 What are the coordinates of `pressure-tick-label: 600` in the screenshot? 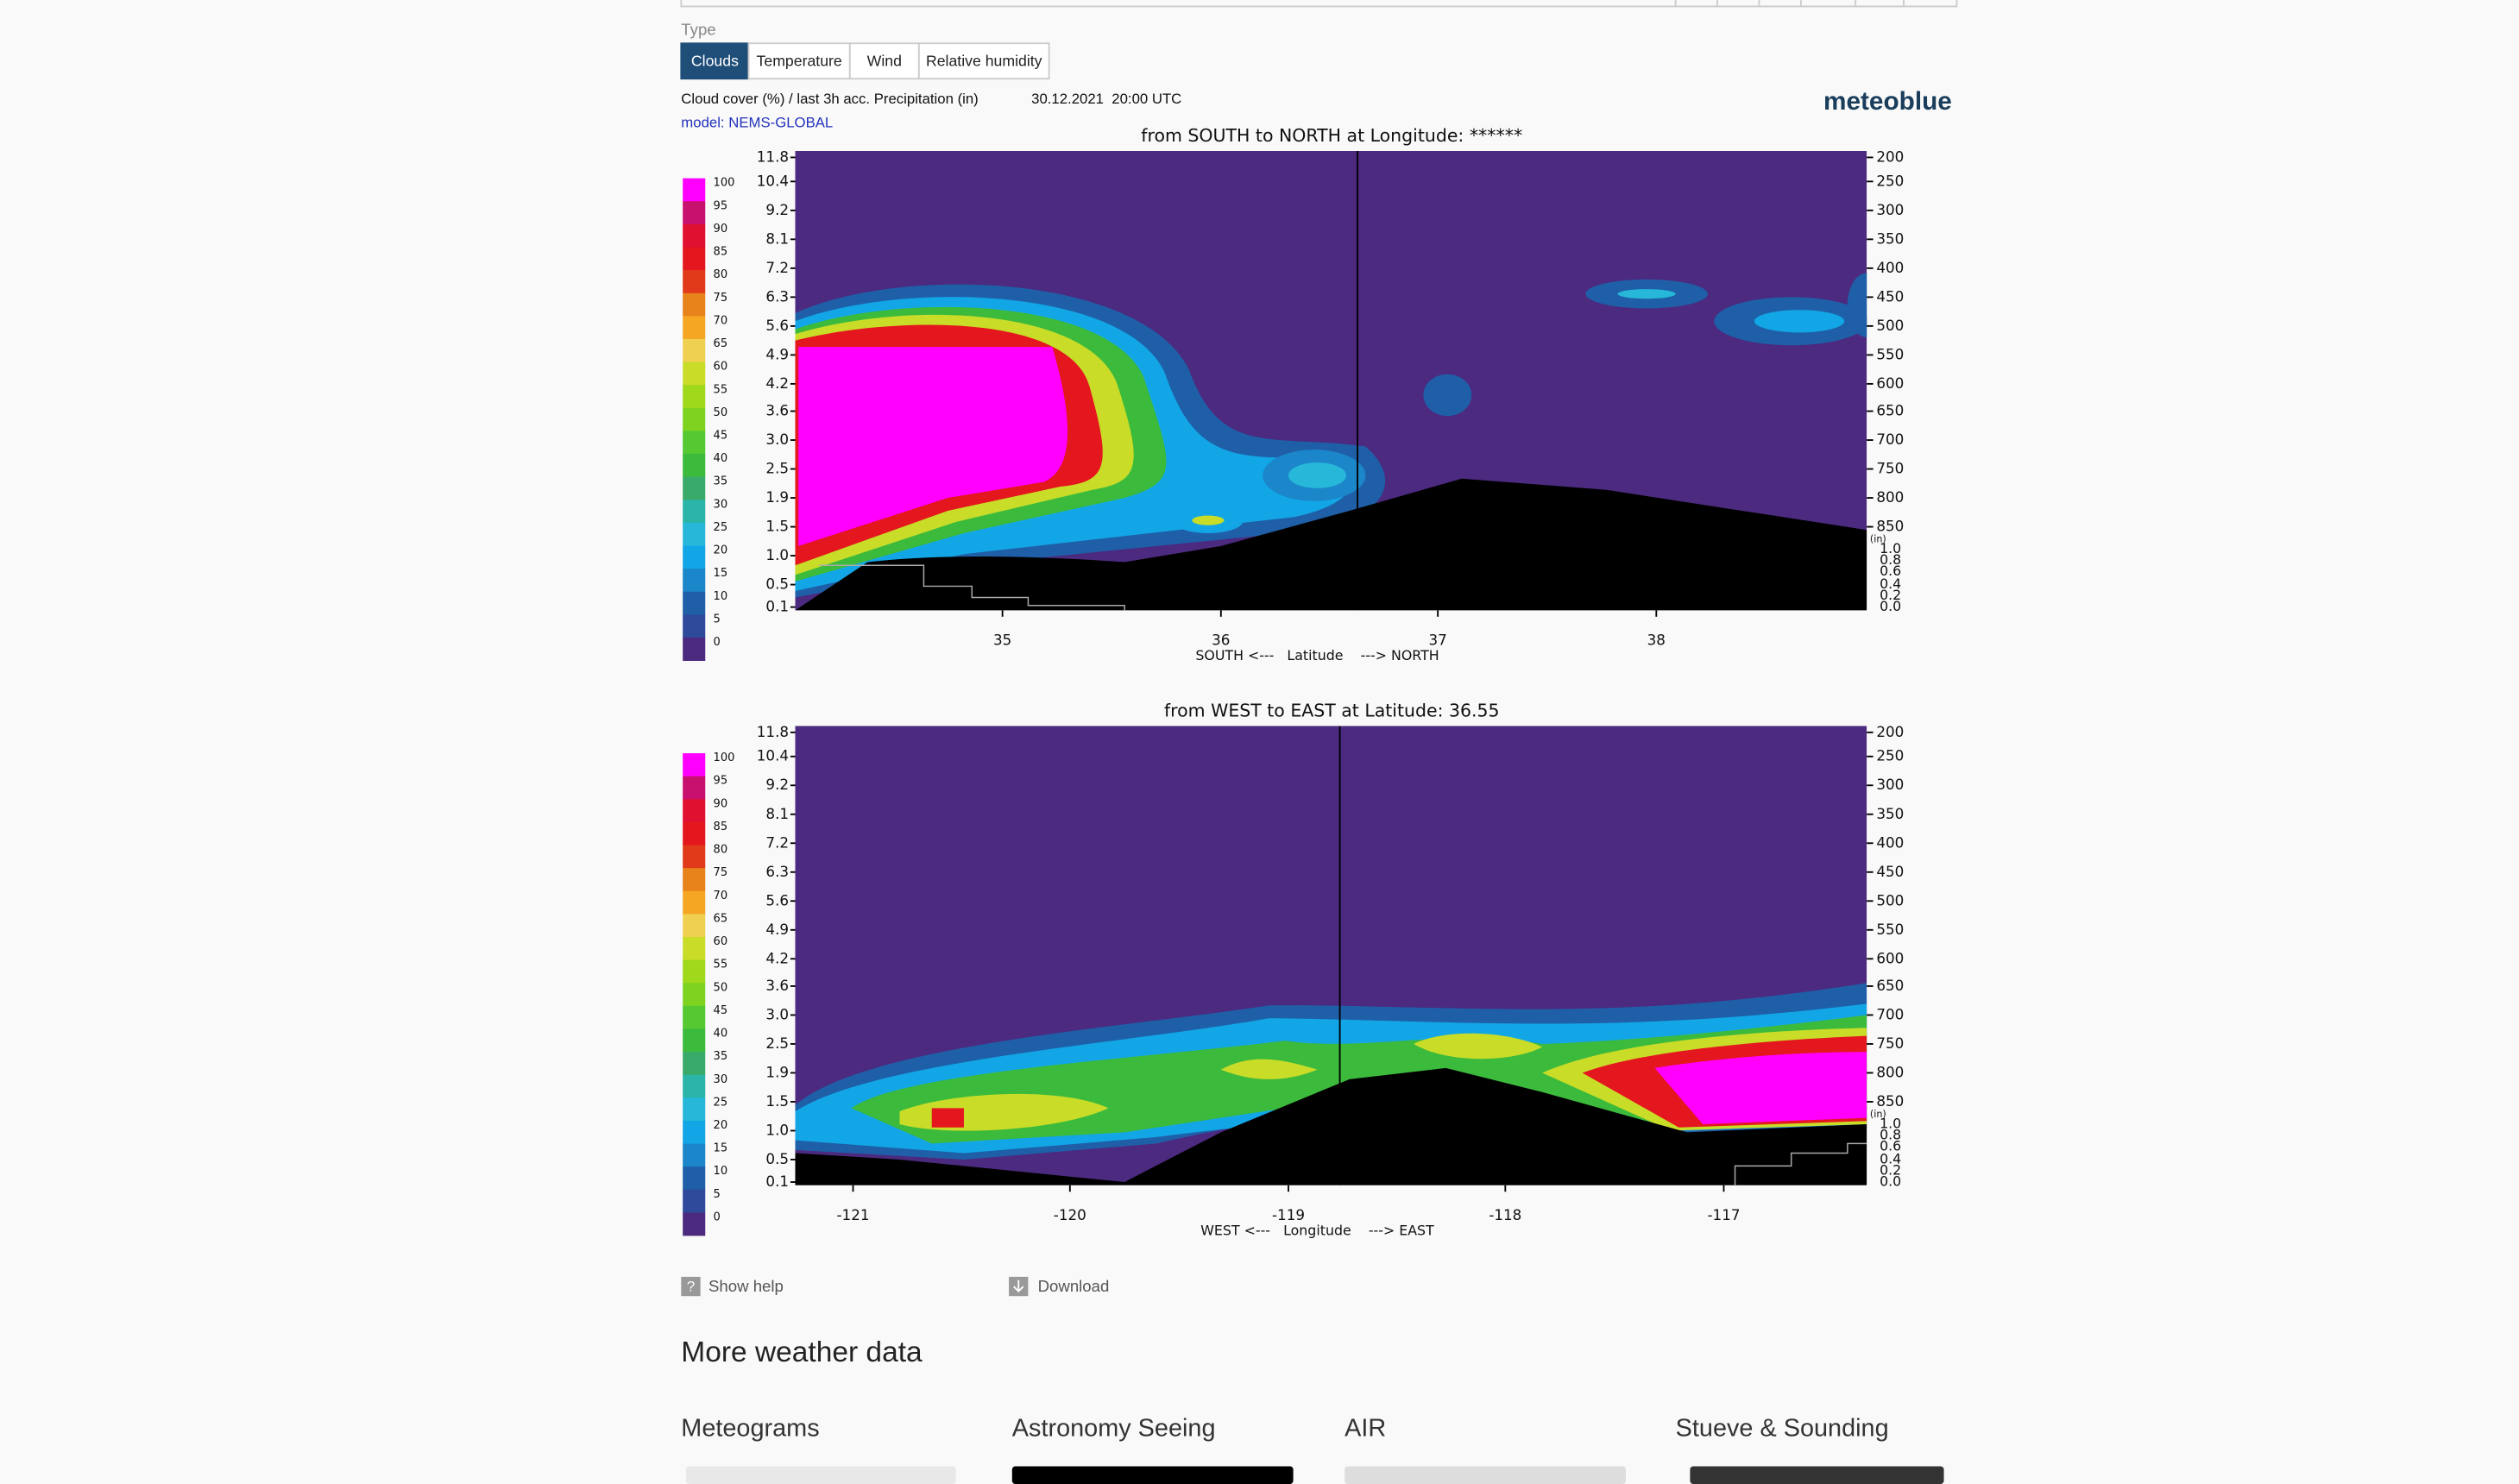 It's located at (1890, 957).